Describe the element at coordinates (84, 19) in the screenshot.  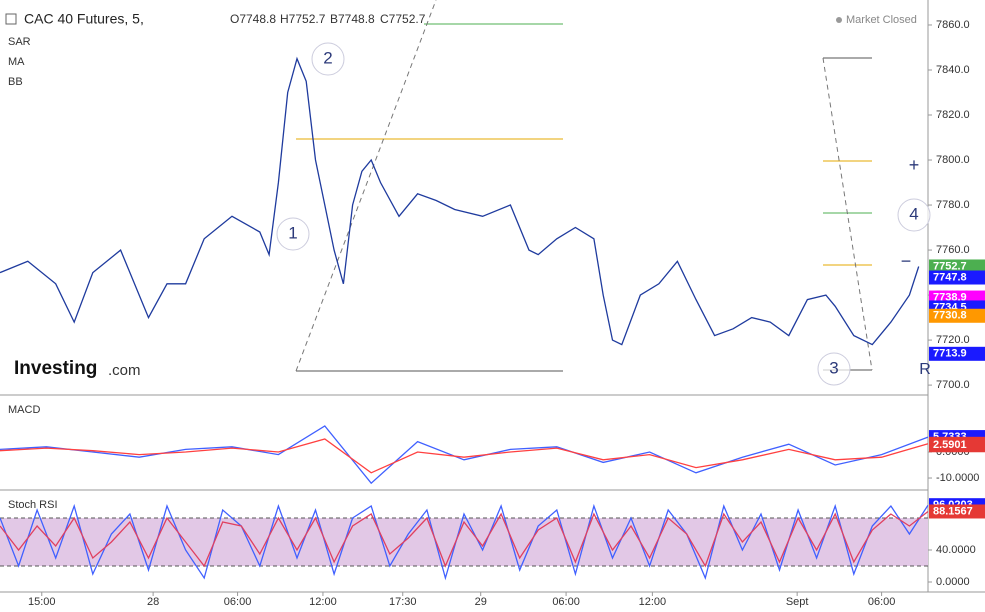
I see `chart-title: CAC 40 Futures, 5,` at that location.